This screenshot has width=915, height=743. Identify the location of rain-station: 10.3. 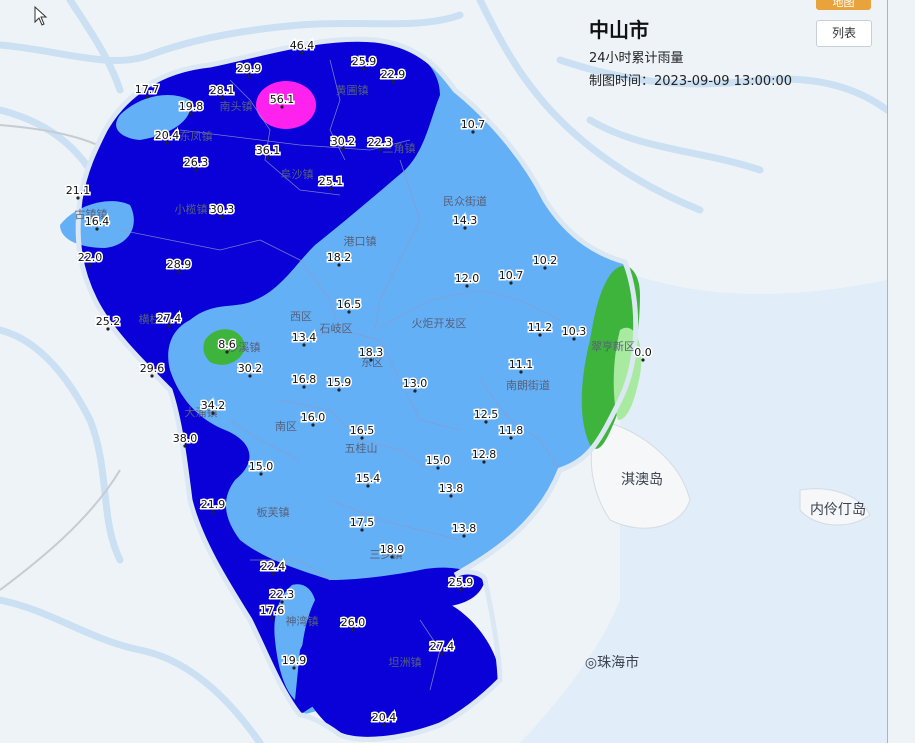
(574, 332).